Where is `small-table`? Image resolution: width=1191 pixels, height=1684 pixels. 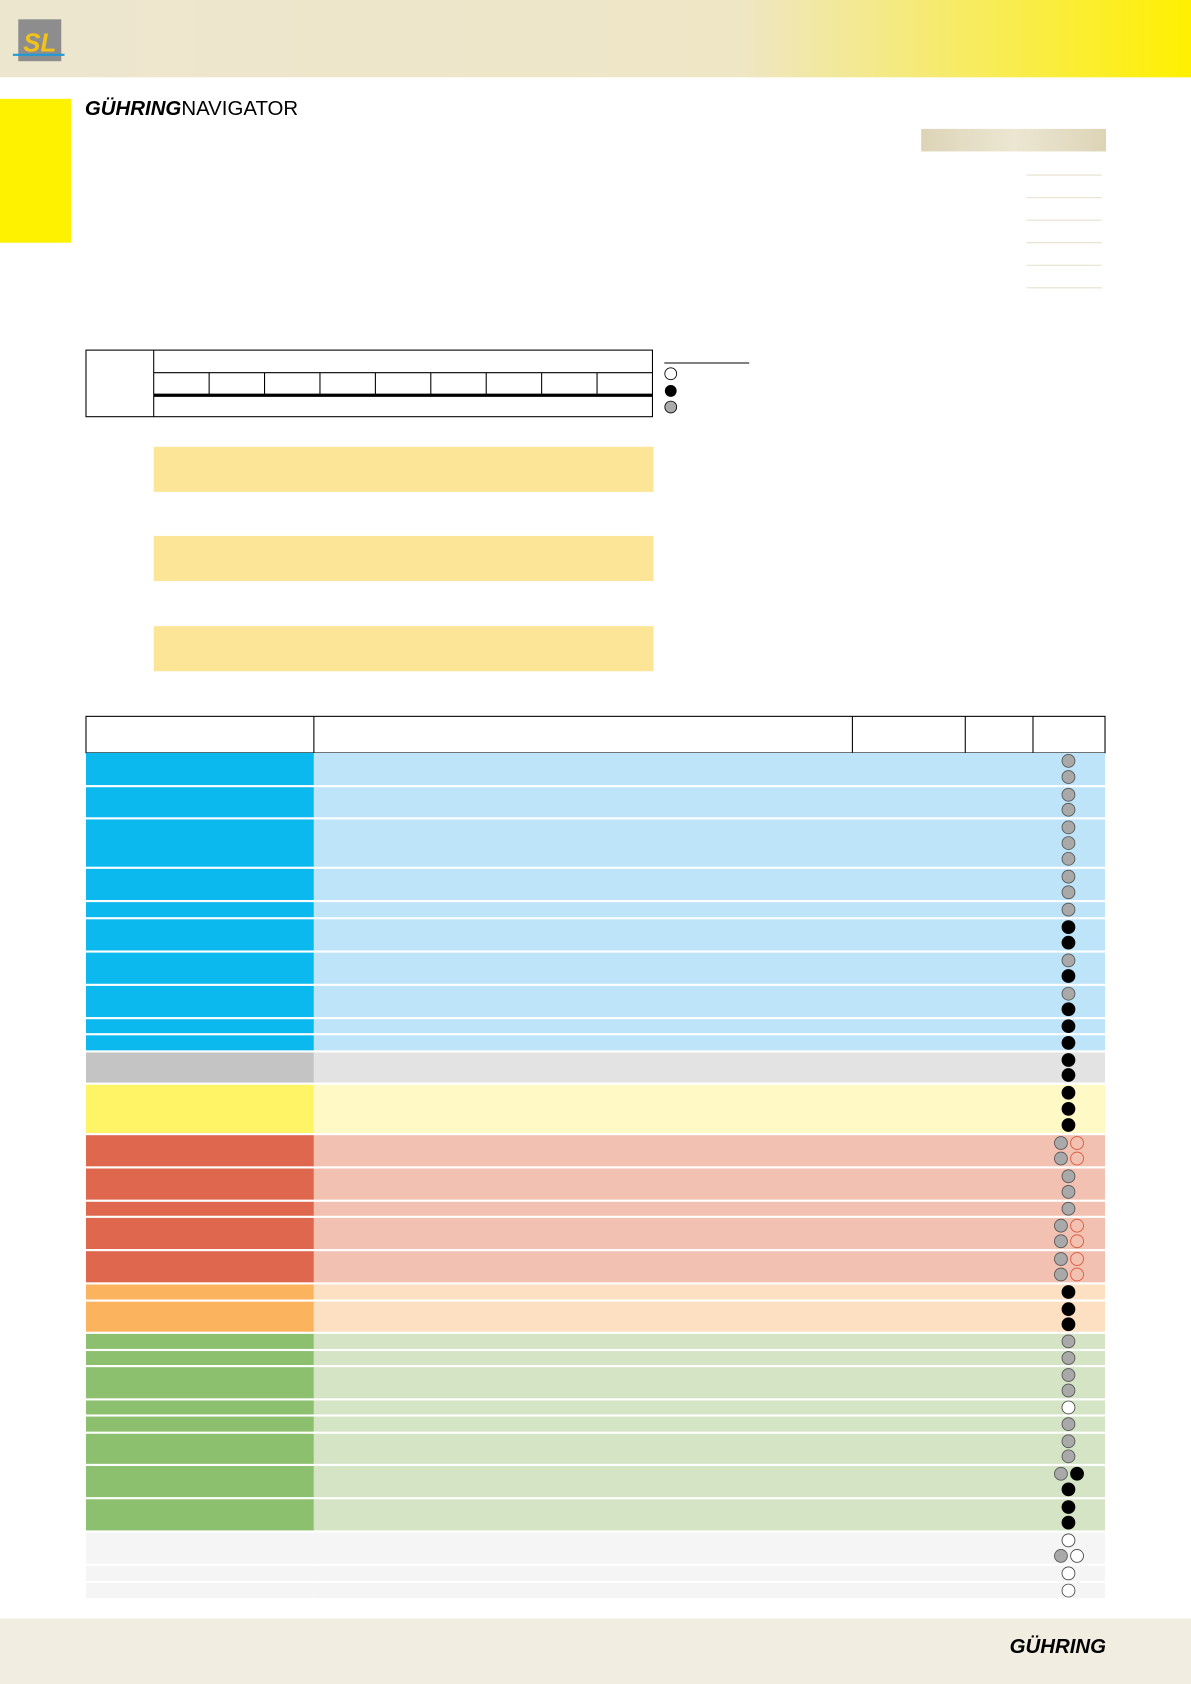
small-table is located at coordinates (369, 383).